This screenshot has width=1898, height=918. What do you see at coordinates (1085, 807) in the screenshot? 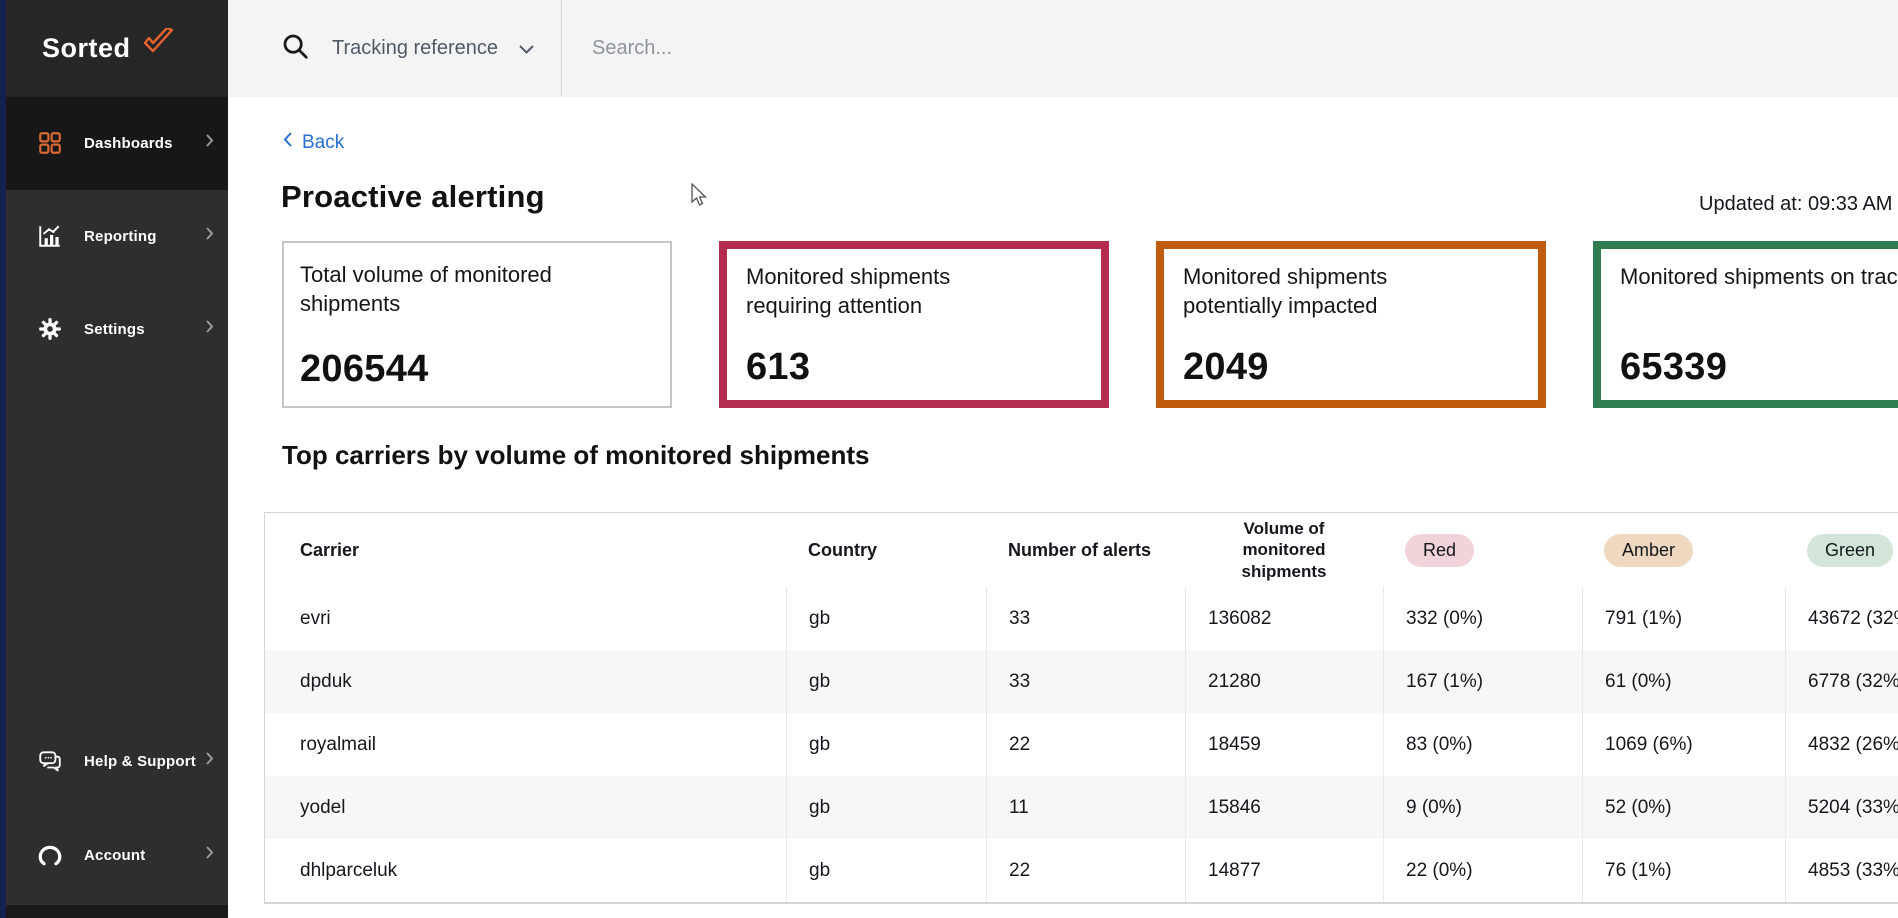
I see `cell-alerts: 11` at bounding box center [1085, 807].